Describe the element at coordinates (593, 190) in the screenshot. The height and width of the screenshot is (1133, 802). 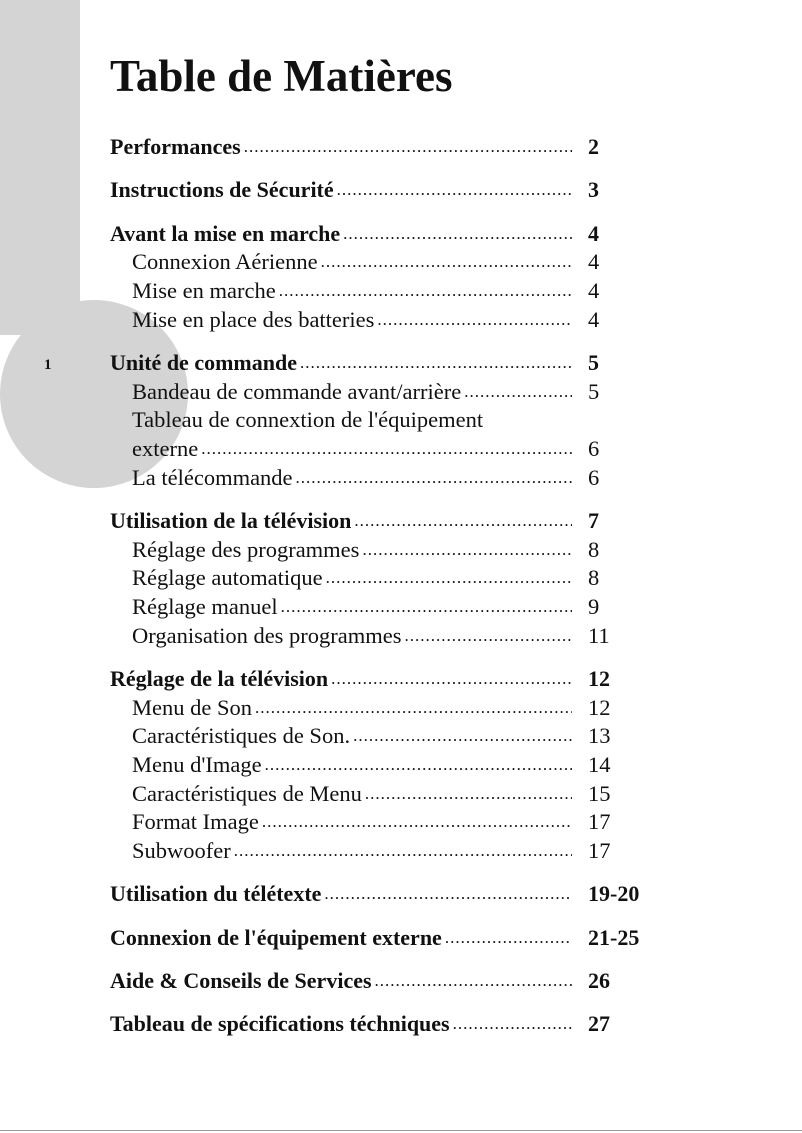
I see `entry-page: 3` at that location.